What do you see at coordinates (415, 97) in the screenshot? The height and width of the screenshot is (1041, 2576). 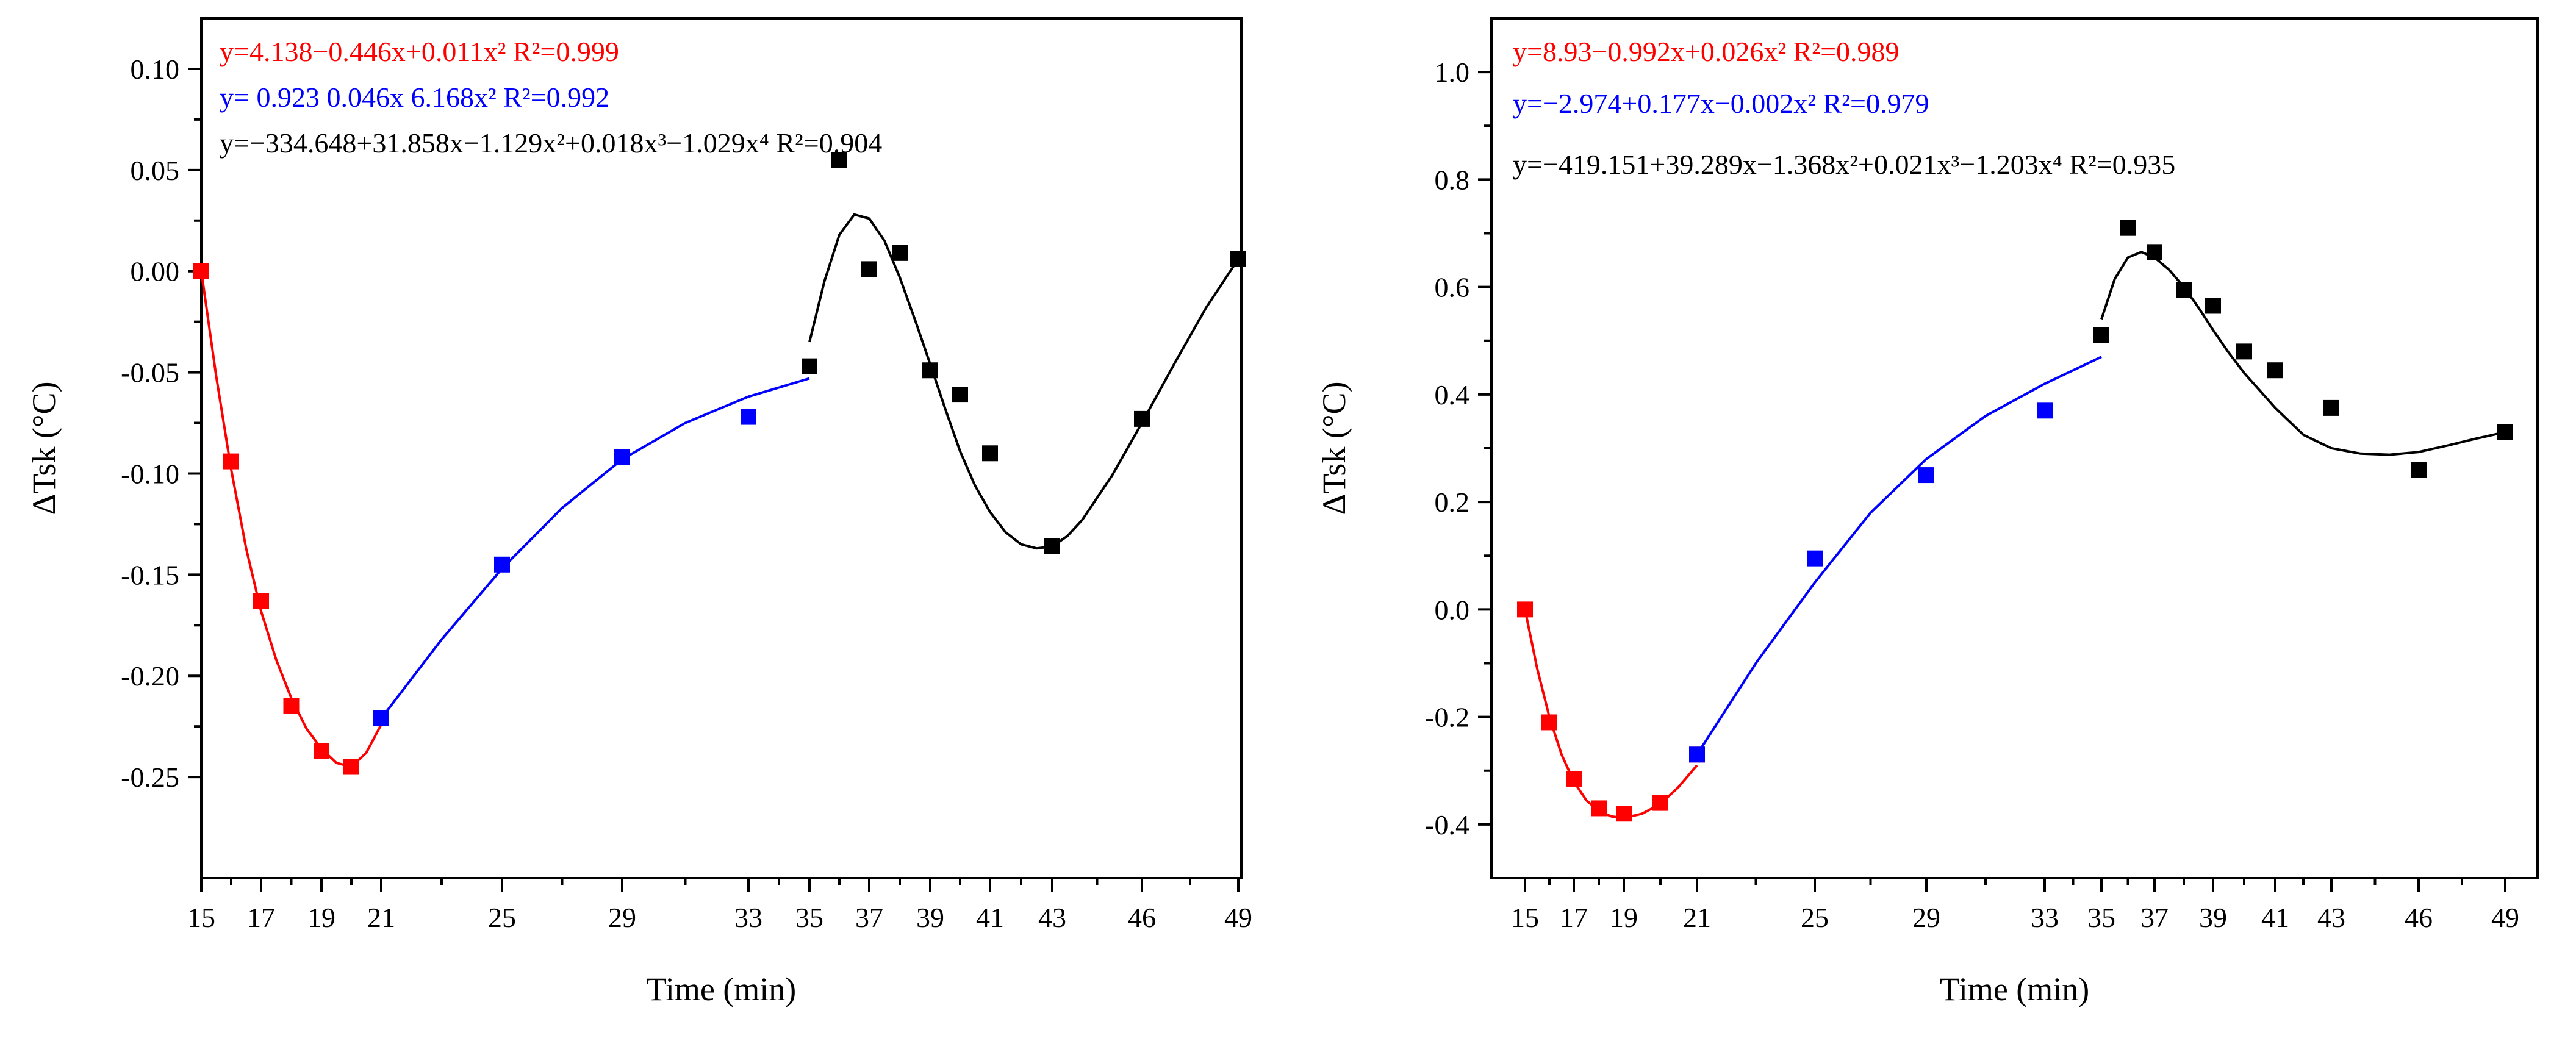 I see `fit-equation-blue: y= 0.923 0.046x 6.168x² R²=0.992` at bounding box center [415, 97].